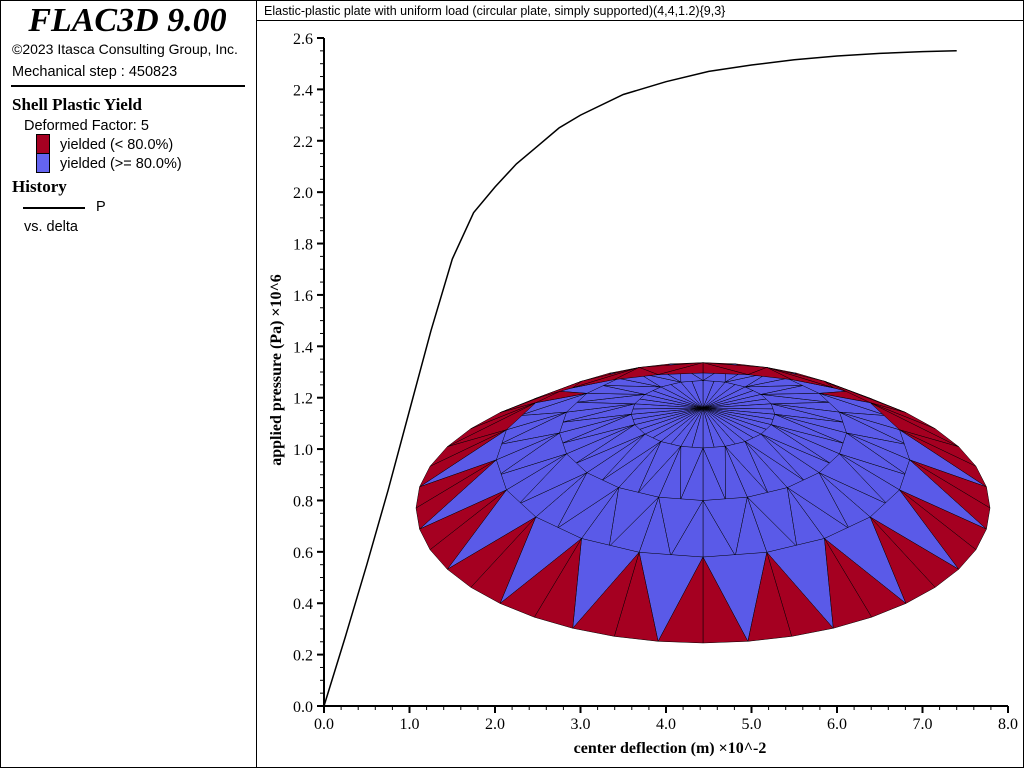  What do you see at coordinates (303, 707) in the screenshot?
I see `y-tick-label: 0.0` at bounding box center [303, 707].